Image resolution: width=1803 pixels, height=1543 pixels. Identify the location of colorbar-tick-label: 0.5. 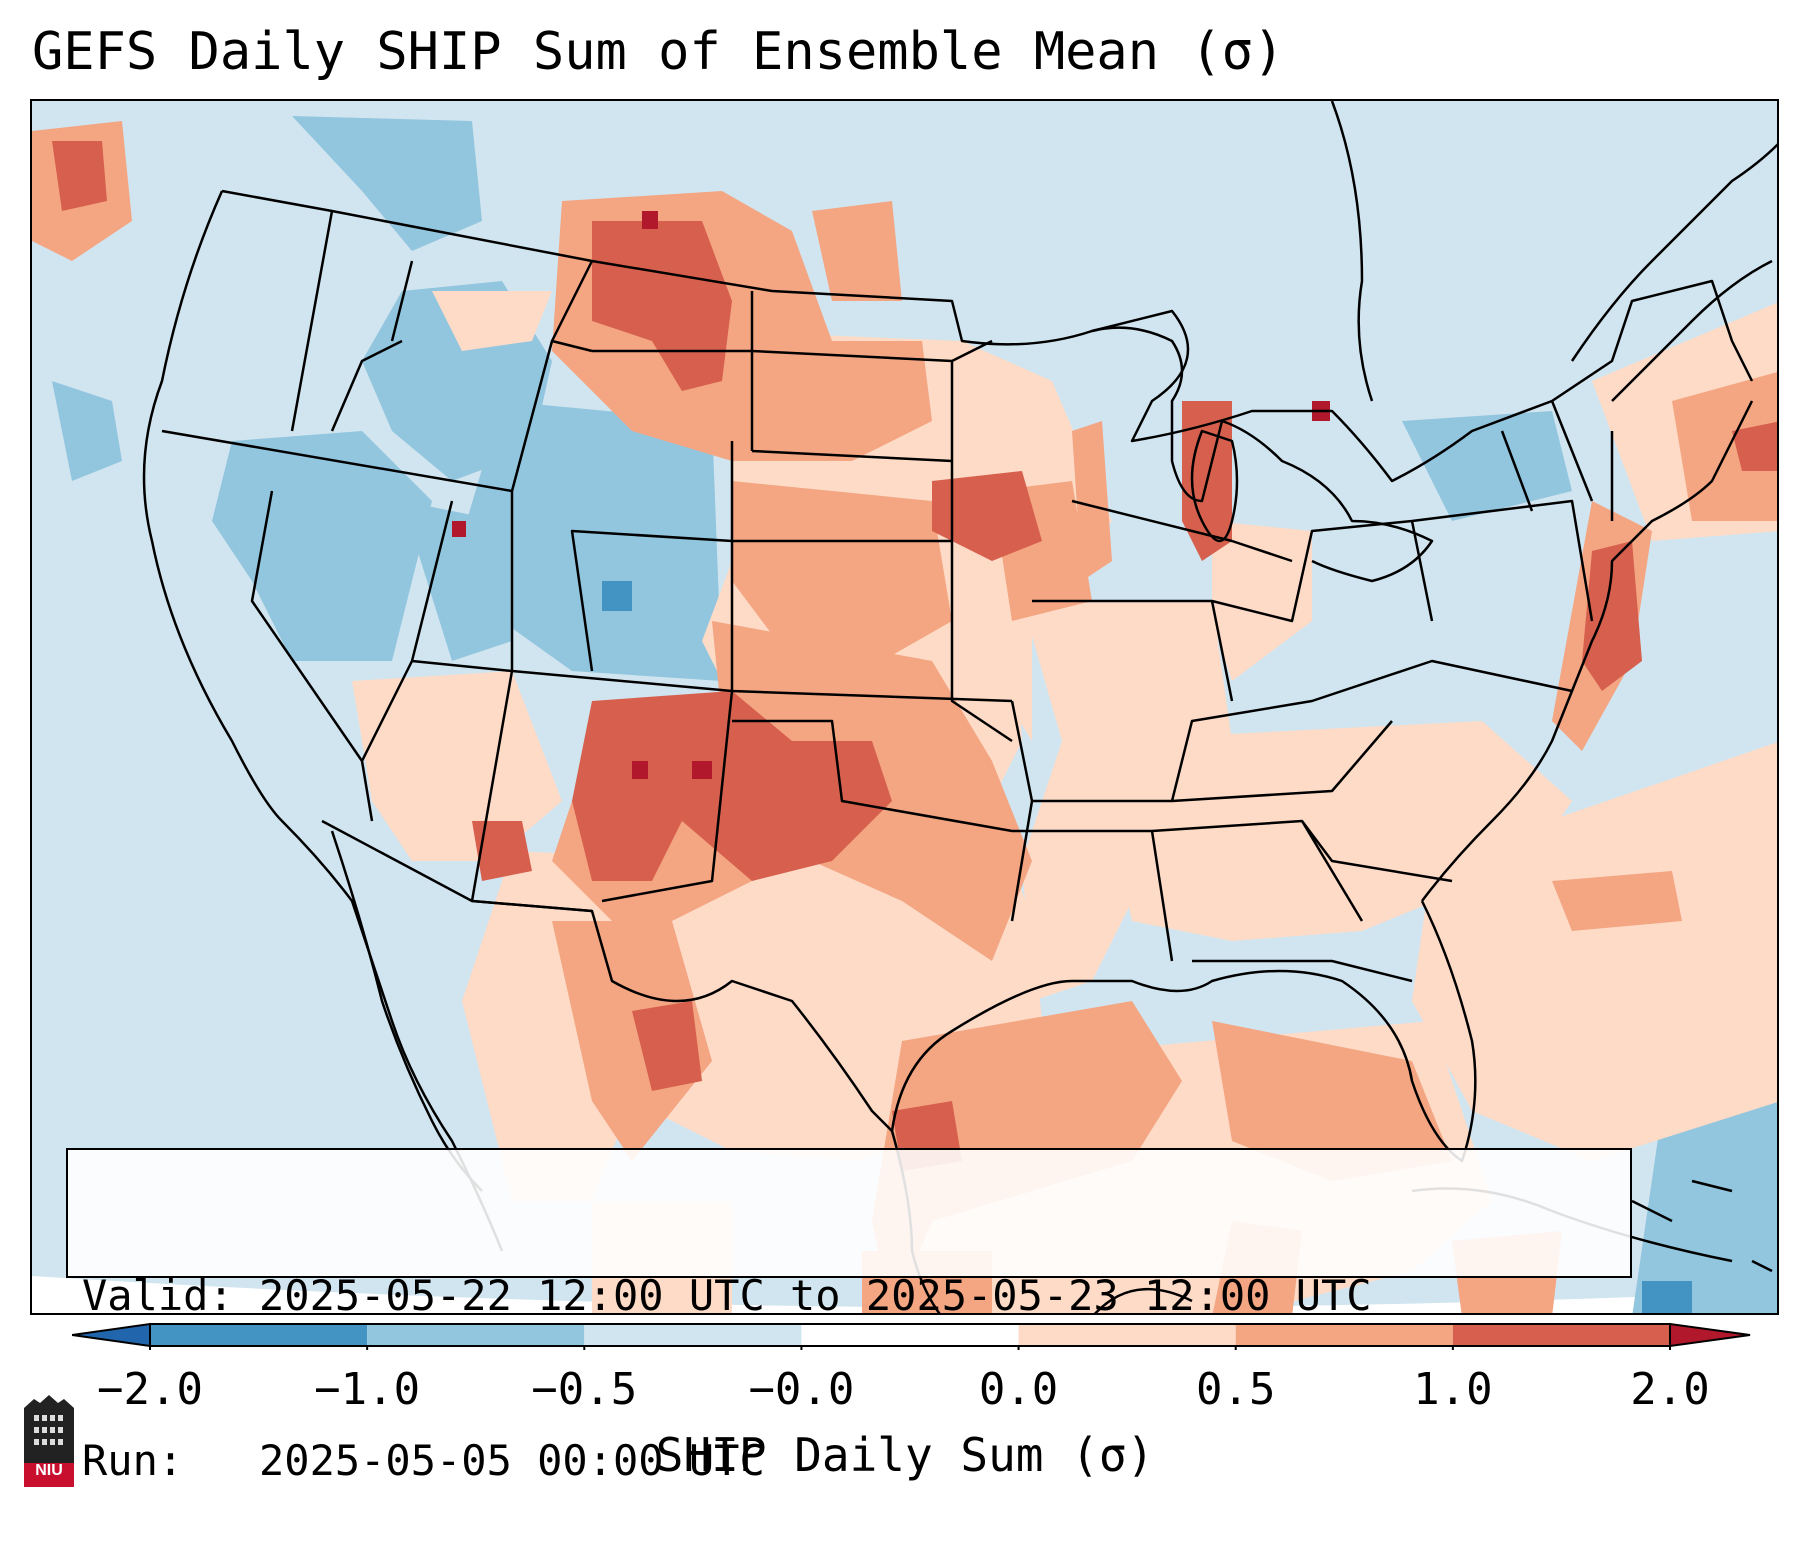
(1235, 1389).